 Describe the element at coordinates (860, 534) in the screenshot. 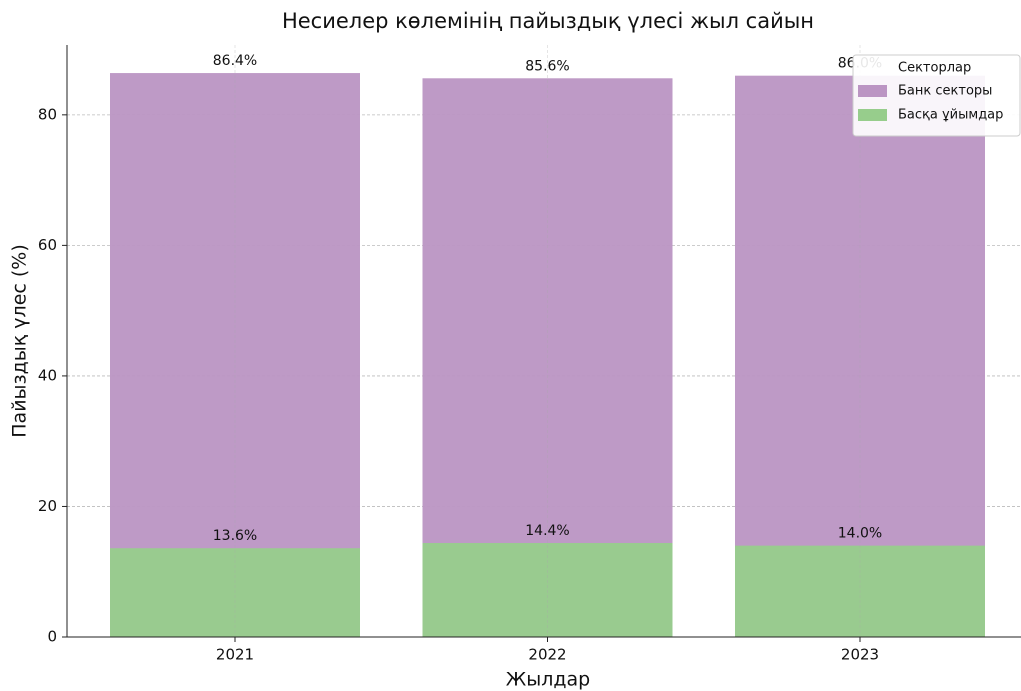

I see `data-label: 14.0%` at that location.